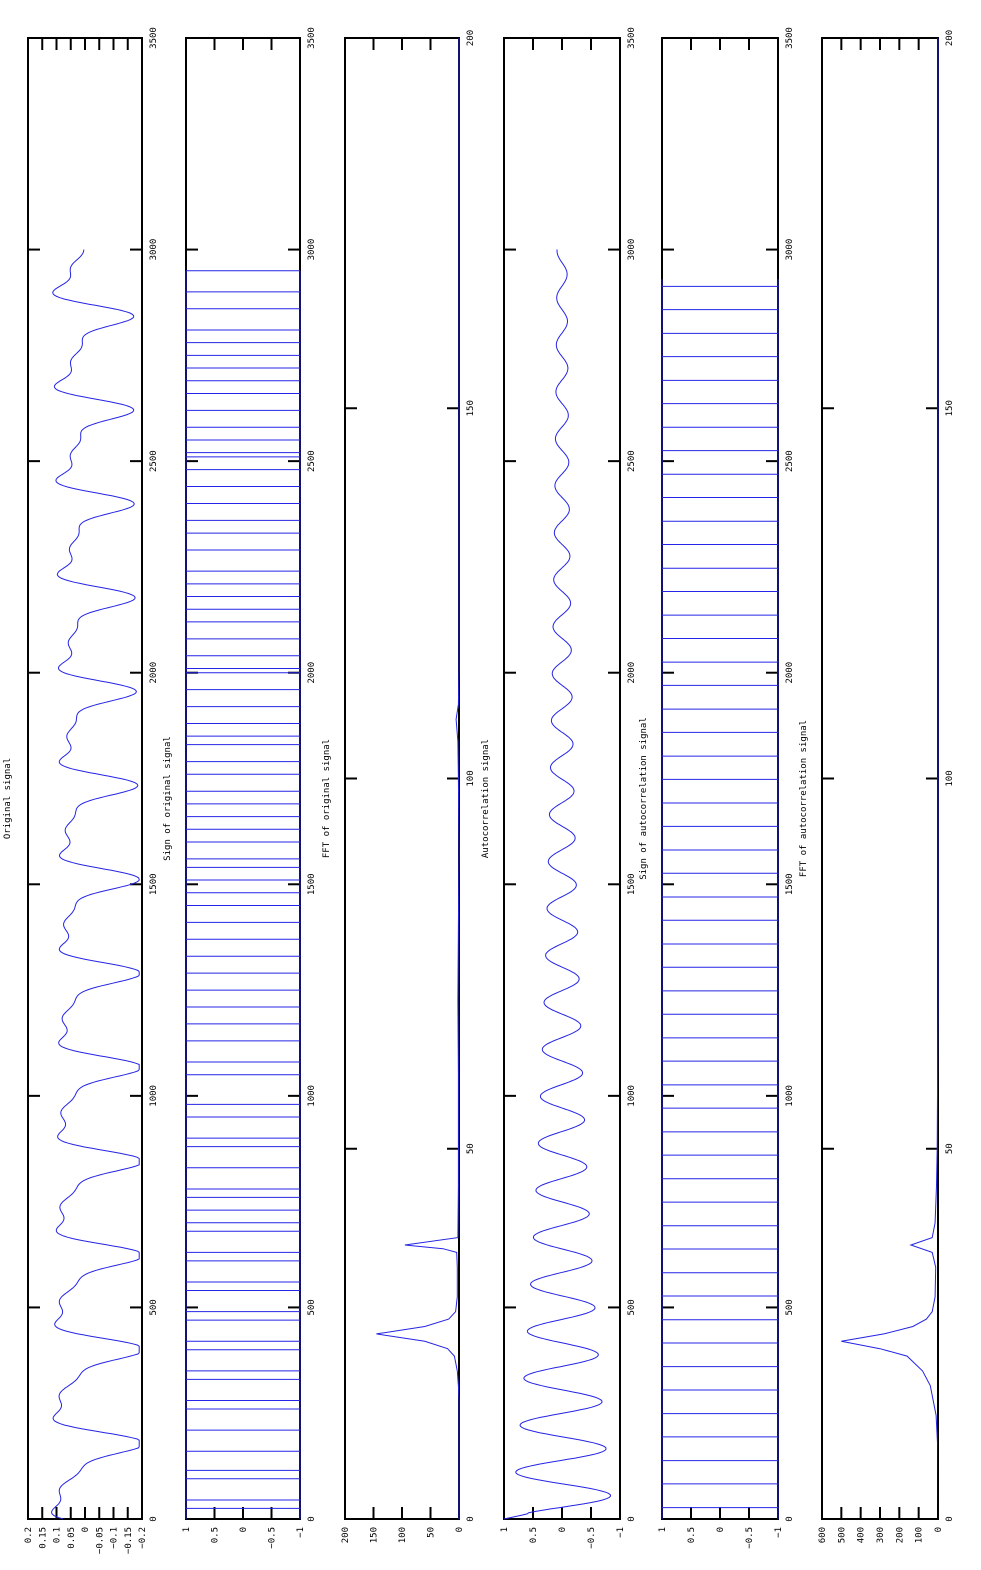  What do you see at coordinates (115, 1538) in the screenshot?
I see `y-tick-label: −0.1` at bounding box center [115, 1538].